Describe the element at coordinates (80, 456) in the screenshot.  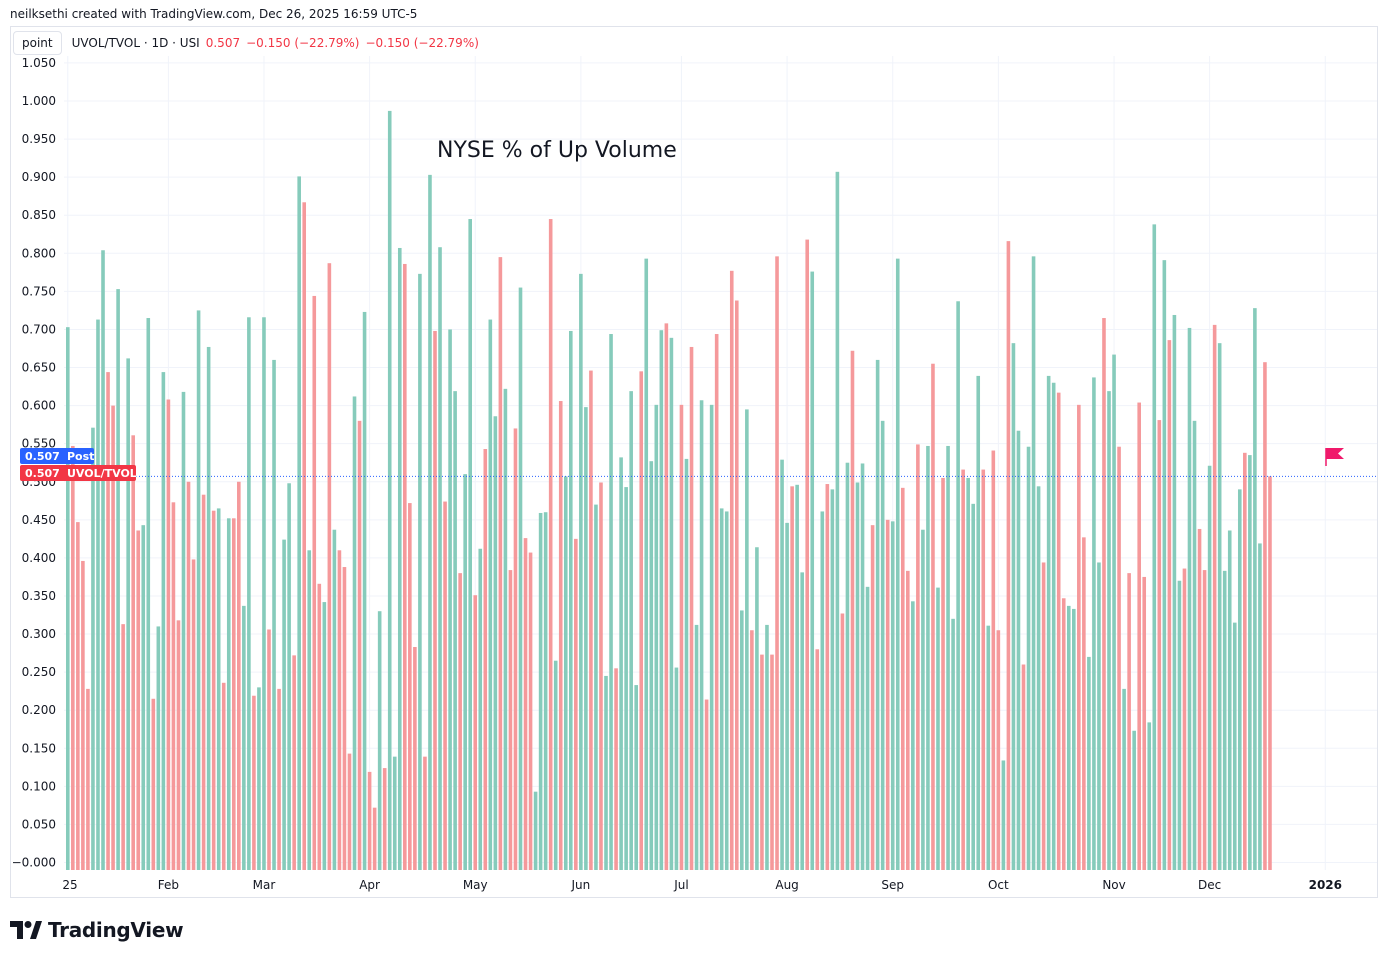
I see `post-text: Post` at that location.